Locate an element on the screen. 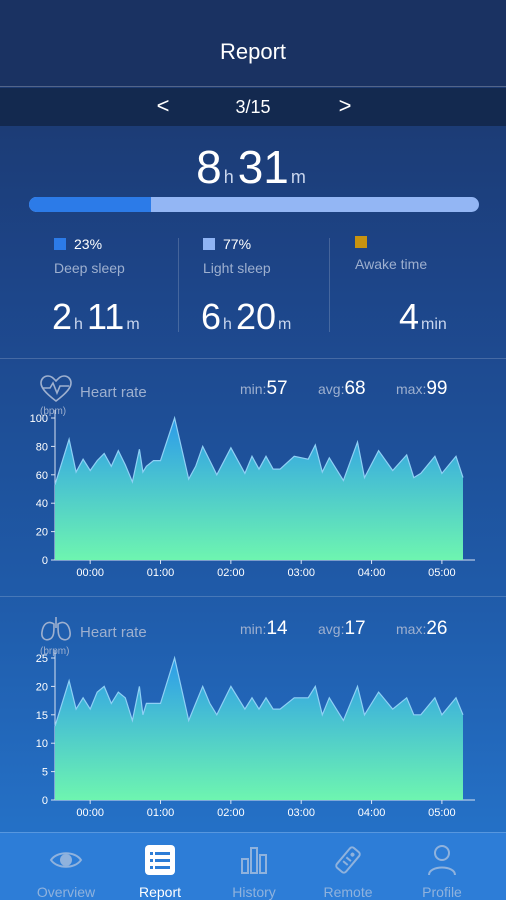  prev-page-button: < is located at coordinates (163, 105).